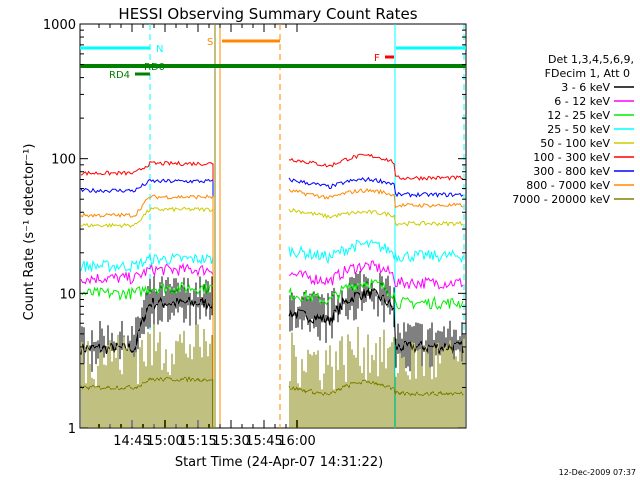  What do you see at coordinates (119, 75) in the screenshot?
I see `flag-label: RD4` at bounding box center [119, 75].